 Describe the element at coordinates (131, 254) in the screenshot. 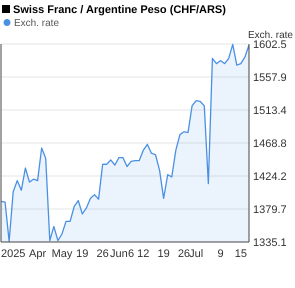

I see `x-tick-label: 6` at that location.